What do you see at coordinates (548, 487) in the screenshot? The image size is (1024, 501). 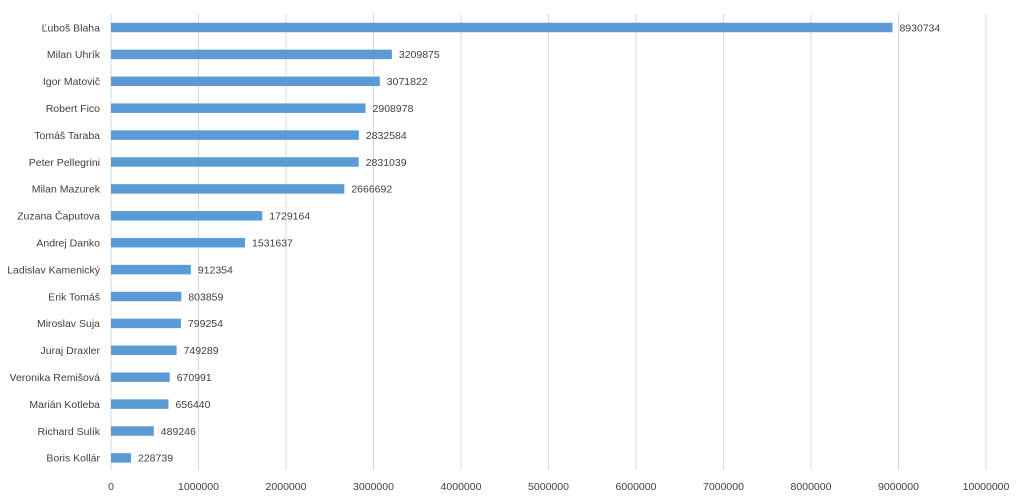 I see `x-tick-label: 5000000` at bounding box center [548, 487].